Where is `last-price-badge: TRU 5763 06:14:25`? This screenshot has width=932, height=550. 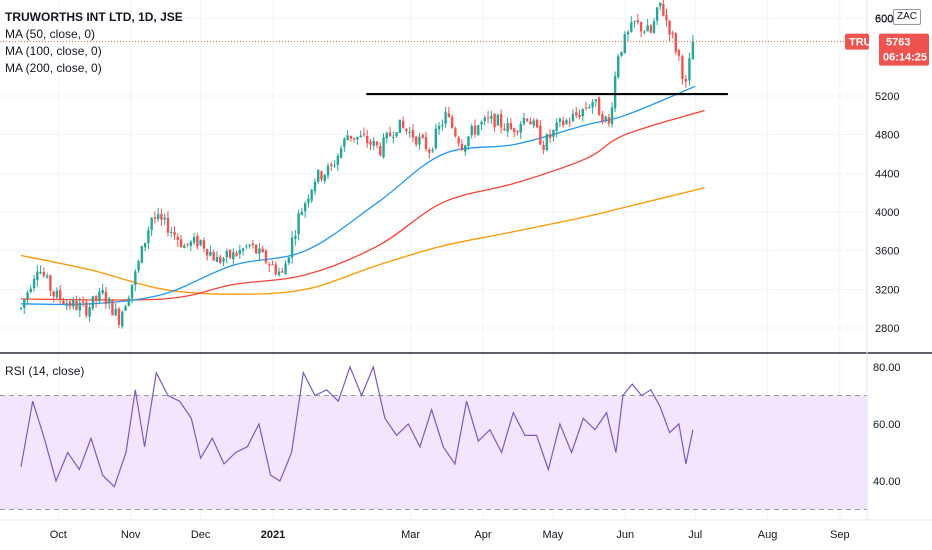
last-price-badge: TRU 5763 06:14:25 is located at coordinates (887, 49).